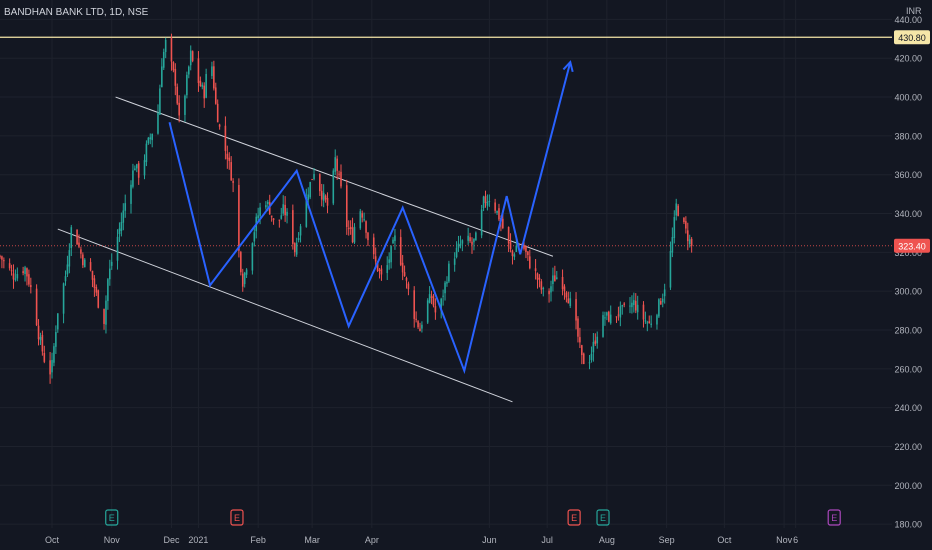  Describe the element at coordinates (312, 540) in the screenshot. I see `x-tick-label: Mar` at that location.